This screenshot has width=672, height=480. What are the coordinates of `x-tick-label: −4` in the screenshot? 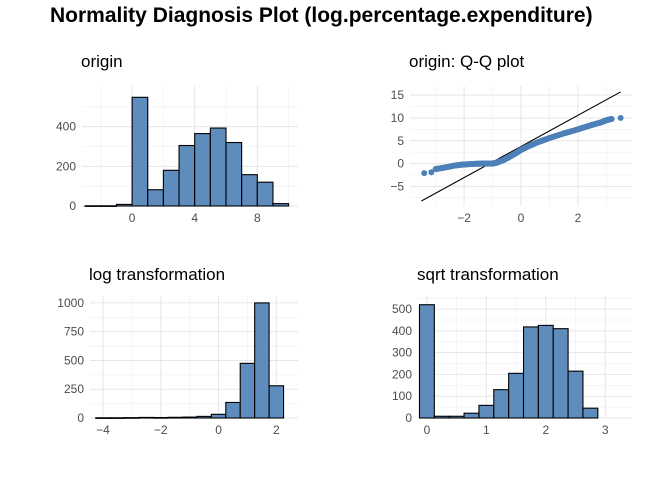 It's located at (103, 430).